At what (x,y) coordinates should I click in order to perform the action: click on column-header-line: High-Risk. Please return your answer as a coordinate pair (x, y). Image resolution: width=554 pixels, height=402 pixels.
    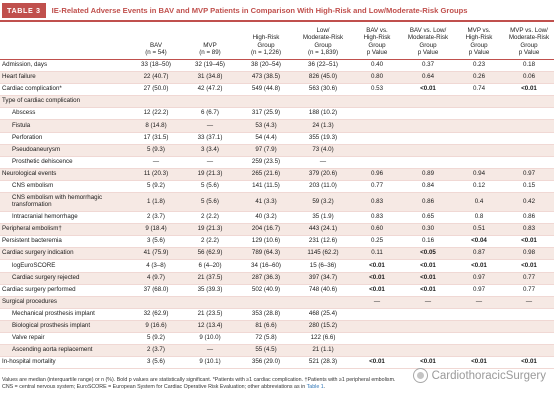
    Looking at the image, I should click on (266, 38).